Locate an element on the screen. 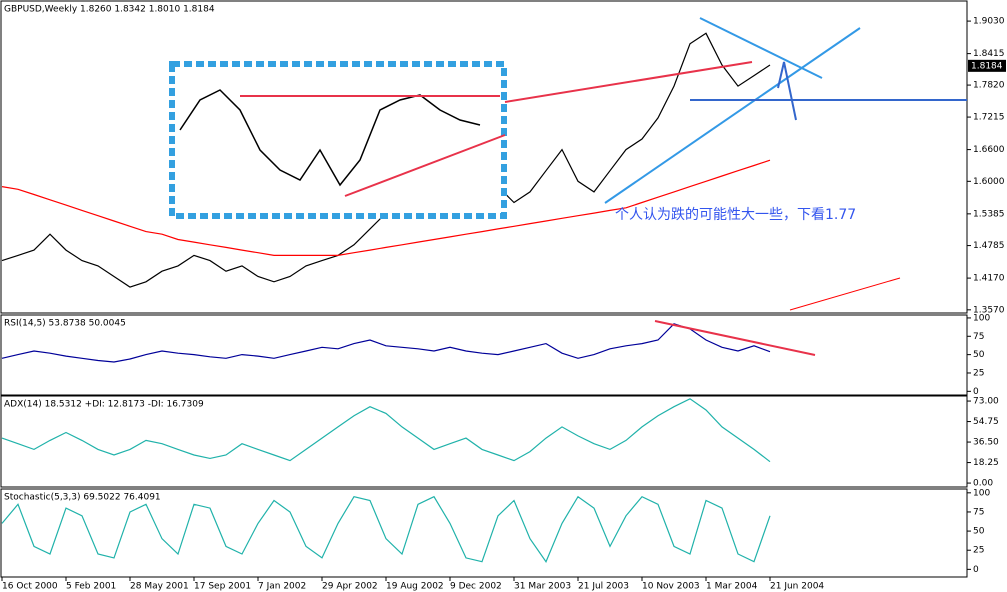  y-tick-label: 1.5385 is located at coordinates (989, 214).